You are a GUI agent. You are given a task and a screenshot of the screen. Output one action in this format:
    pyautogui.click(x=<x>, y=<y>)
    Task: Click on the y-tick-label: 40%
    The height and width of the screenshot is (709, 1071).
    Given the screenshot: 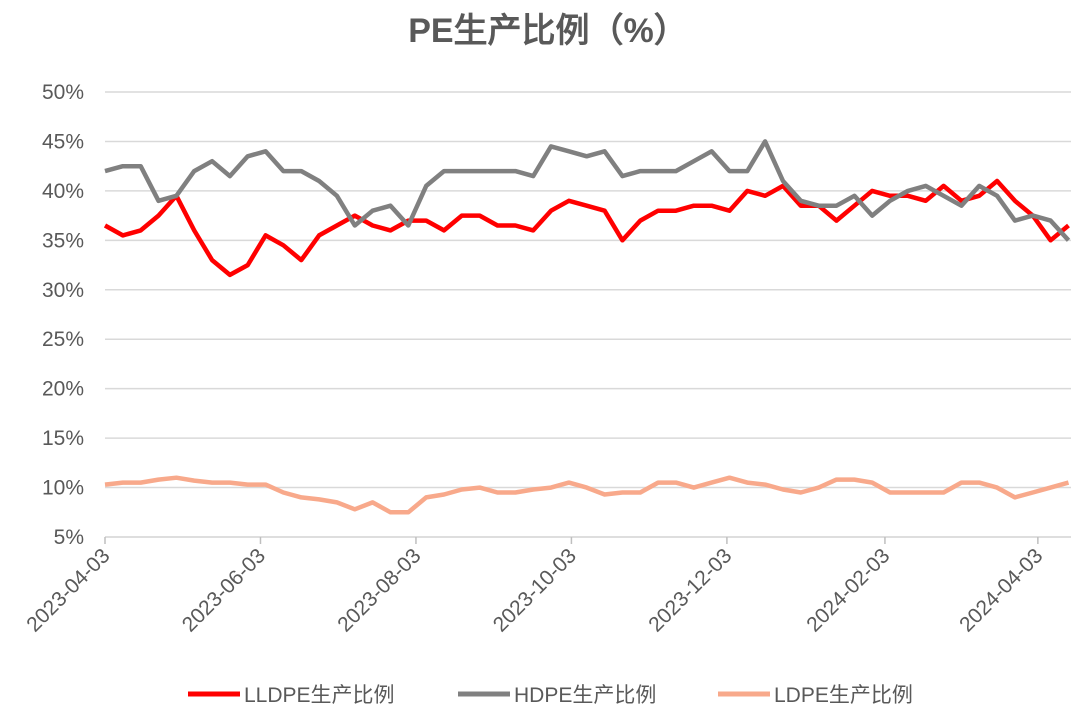 What is the action you would take?
    pyautogui.click(x=63, y=191)
    